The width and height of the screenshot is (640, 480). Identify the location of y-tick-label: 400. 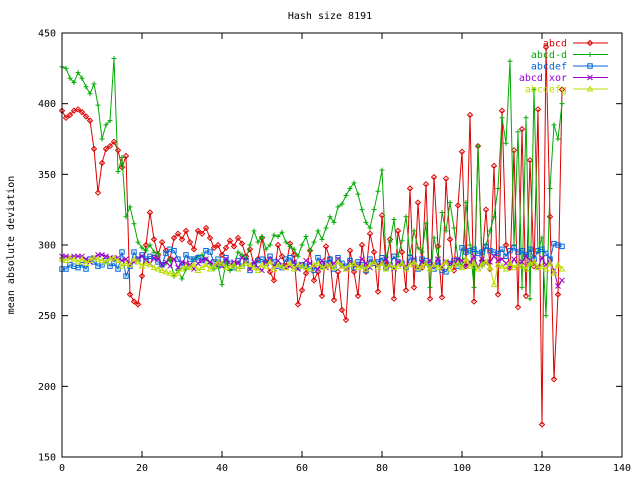
(47, 104).